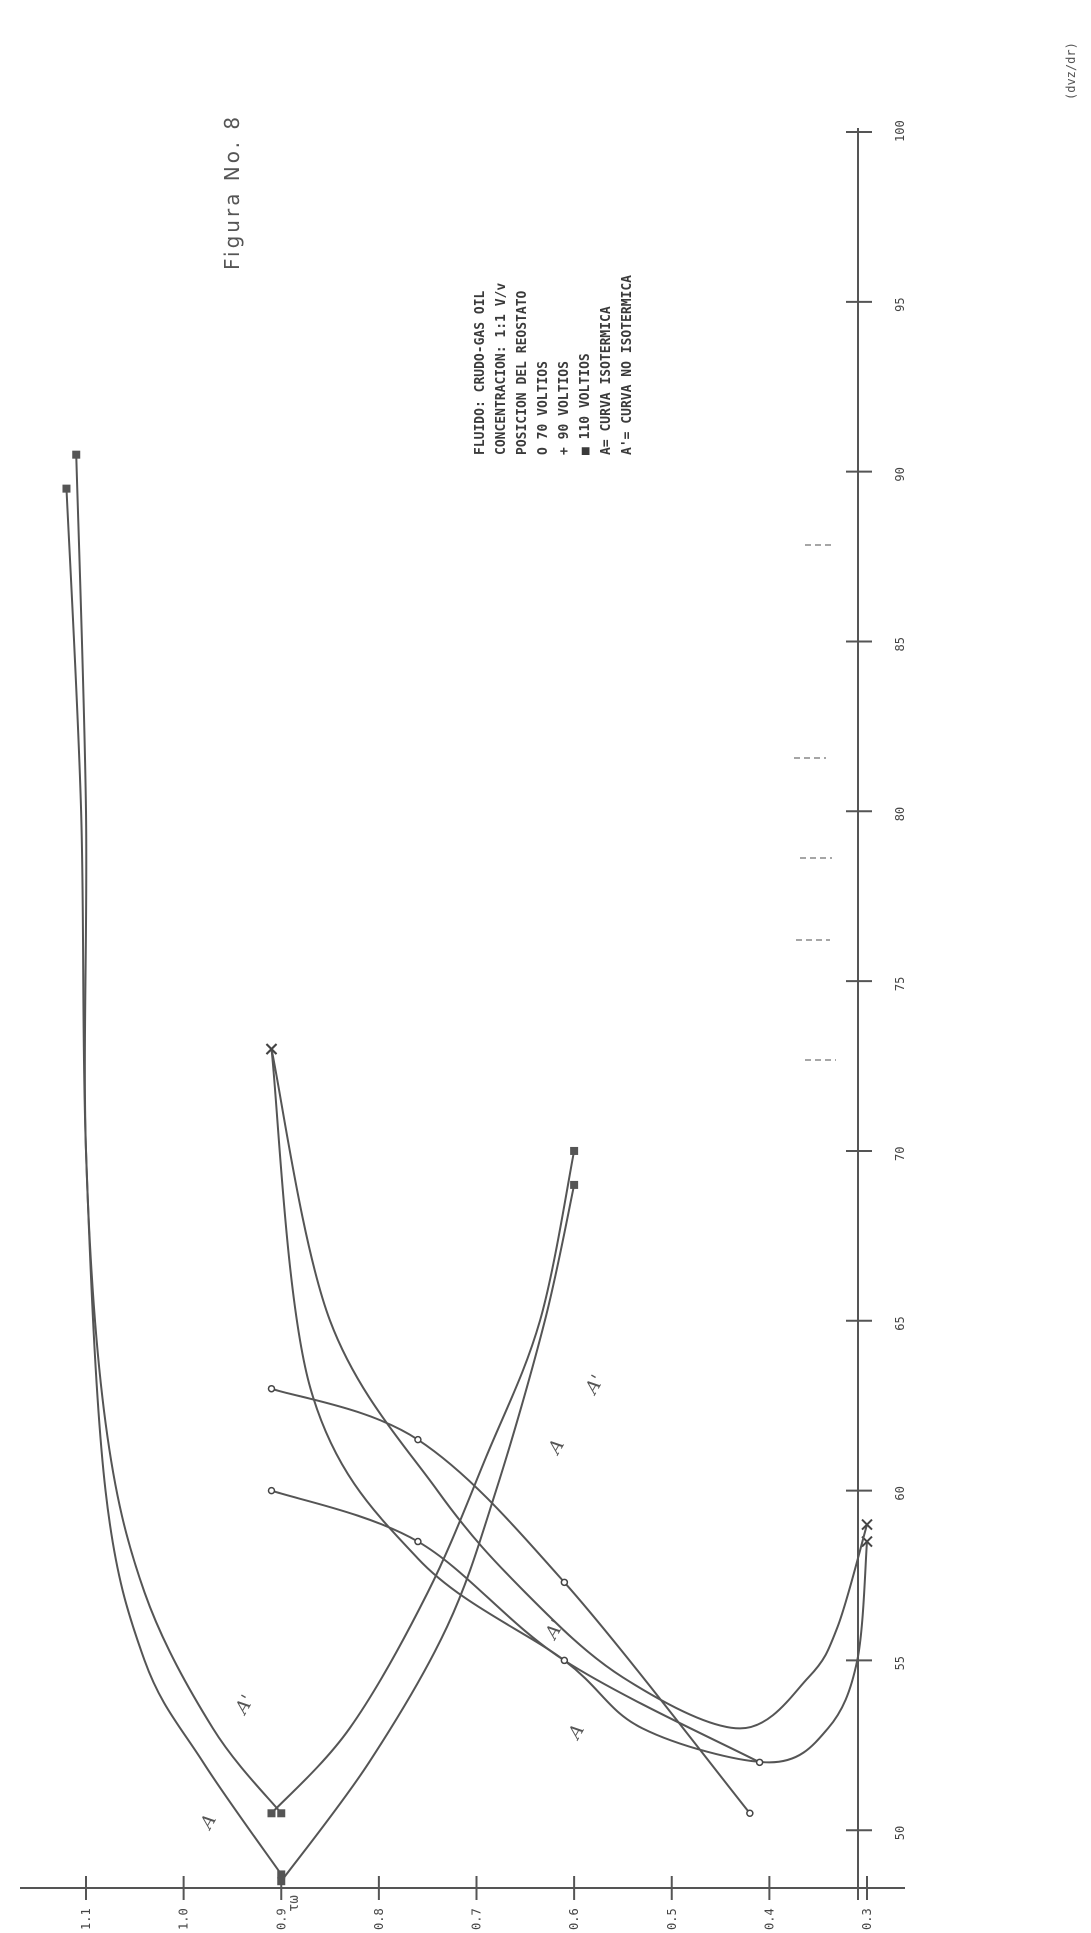 Image resolution: width=1091 pixels, height=1933 pixels. I want to click on legend-line: O 70 VOLTIOS, so click(543, 408).